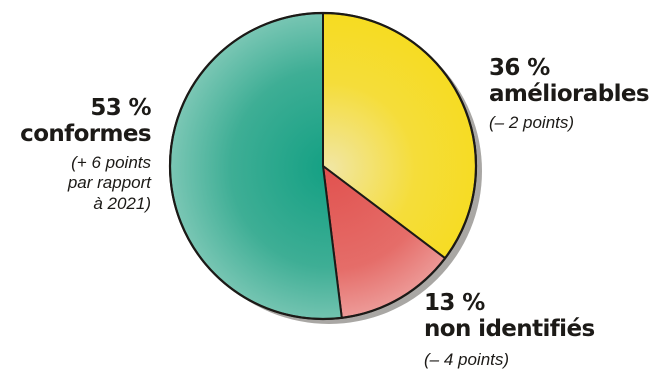 Image resolution: width=661 pixels, height=374 pixels. I want to click on non-identifies-percent: 13 %, so click(454, 303).